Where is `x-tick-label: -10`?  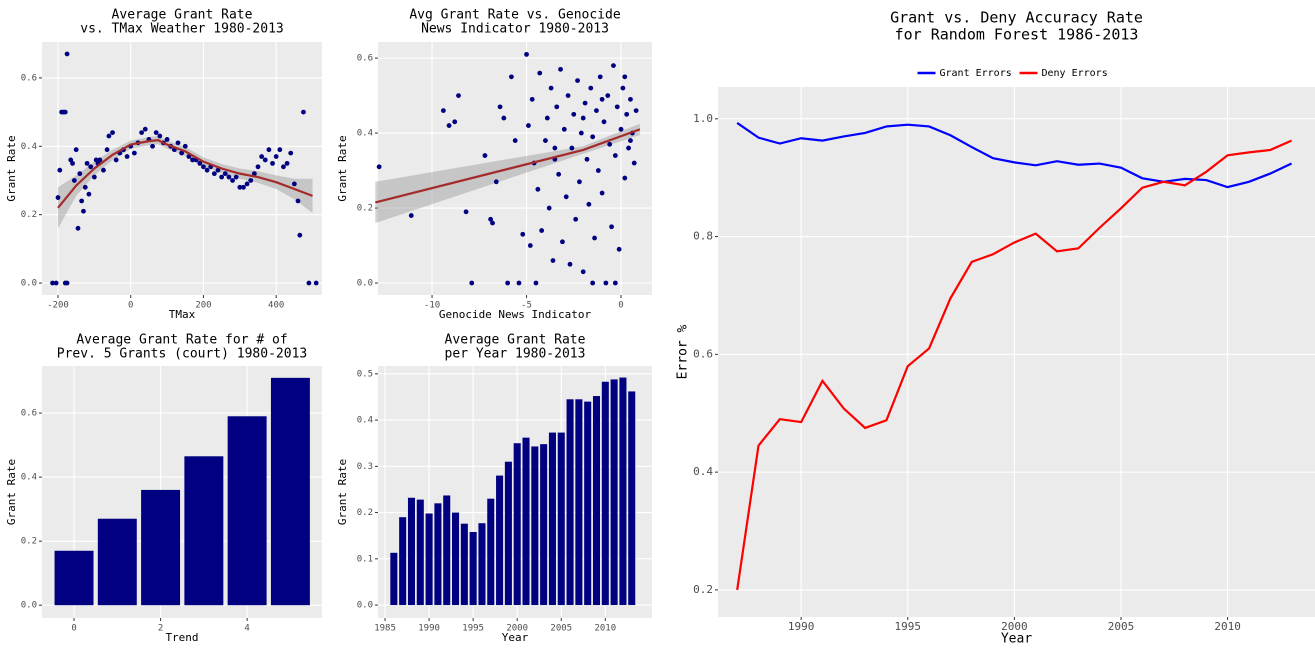 x-tick-label: -10 is located at coordinates (432, 306).